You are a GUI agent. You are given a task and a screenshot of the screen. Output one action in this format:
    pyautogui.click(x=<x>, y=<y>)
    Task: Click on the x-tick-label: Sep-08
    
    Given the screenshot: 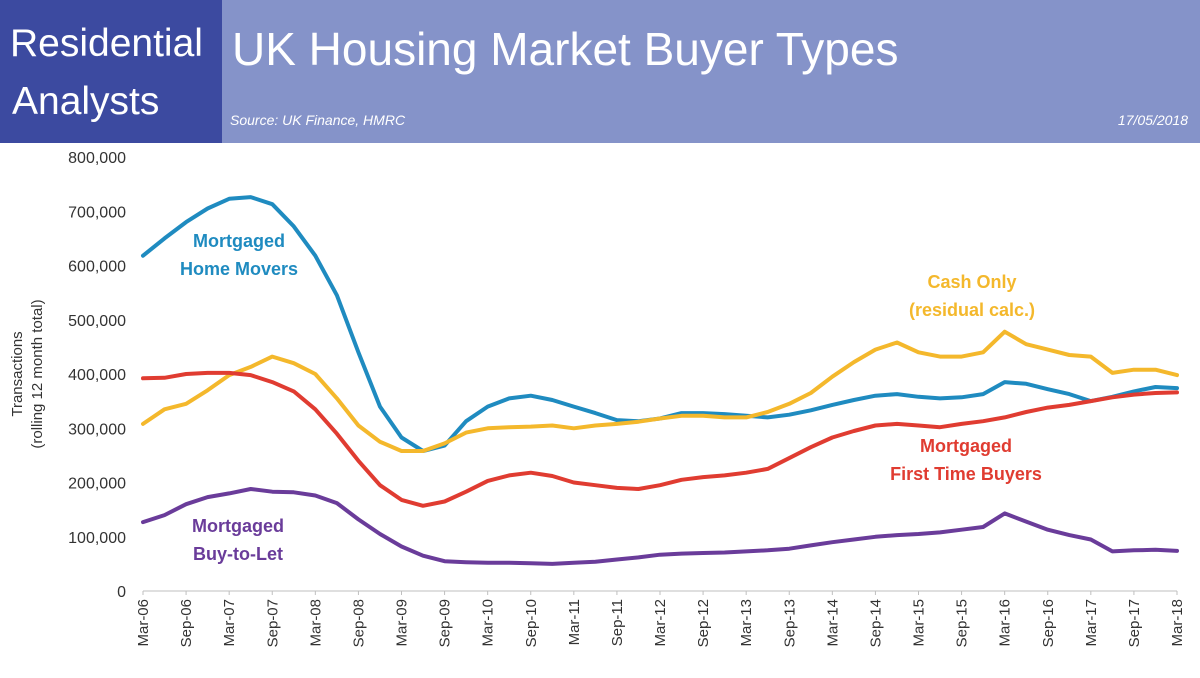 What is the action you would take?
    pyautogui.click(x=358, y=623)
    